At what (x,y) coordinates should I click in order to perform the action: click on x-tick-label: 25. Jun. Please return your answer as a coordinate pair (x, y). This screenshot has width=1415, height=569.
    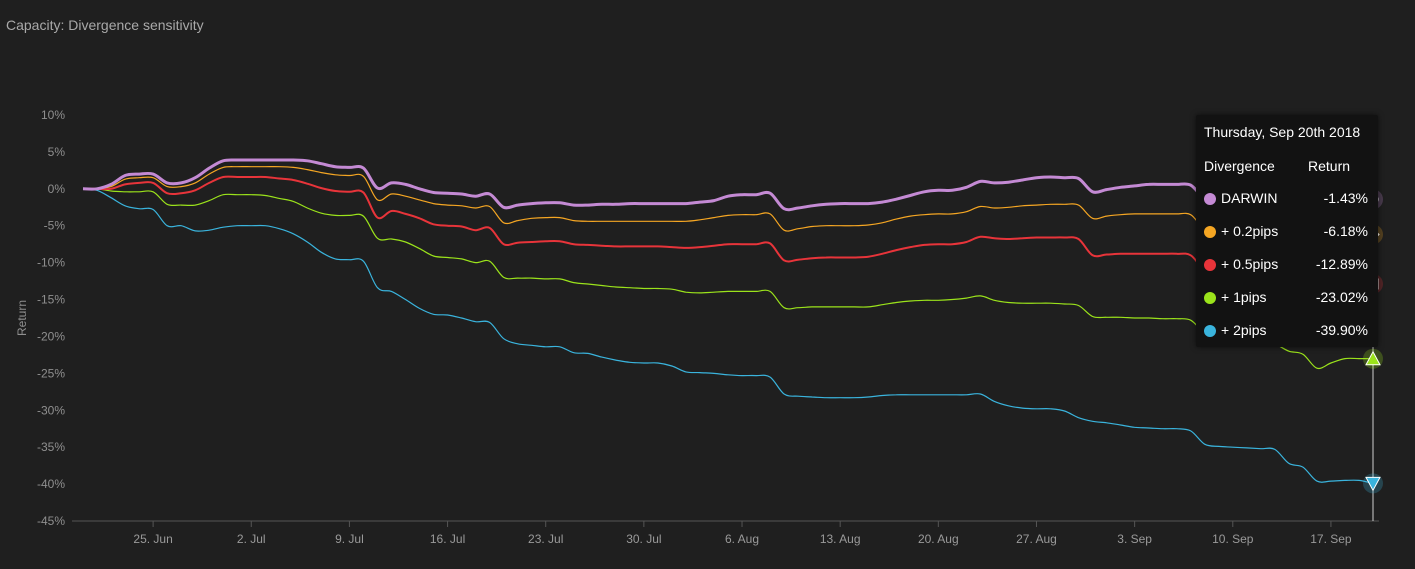
    Looking at the image, I should click on (152, 539).